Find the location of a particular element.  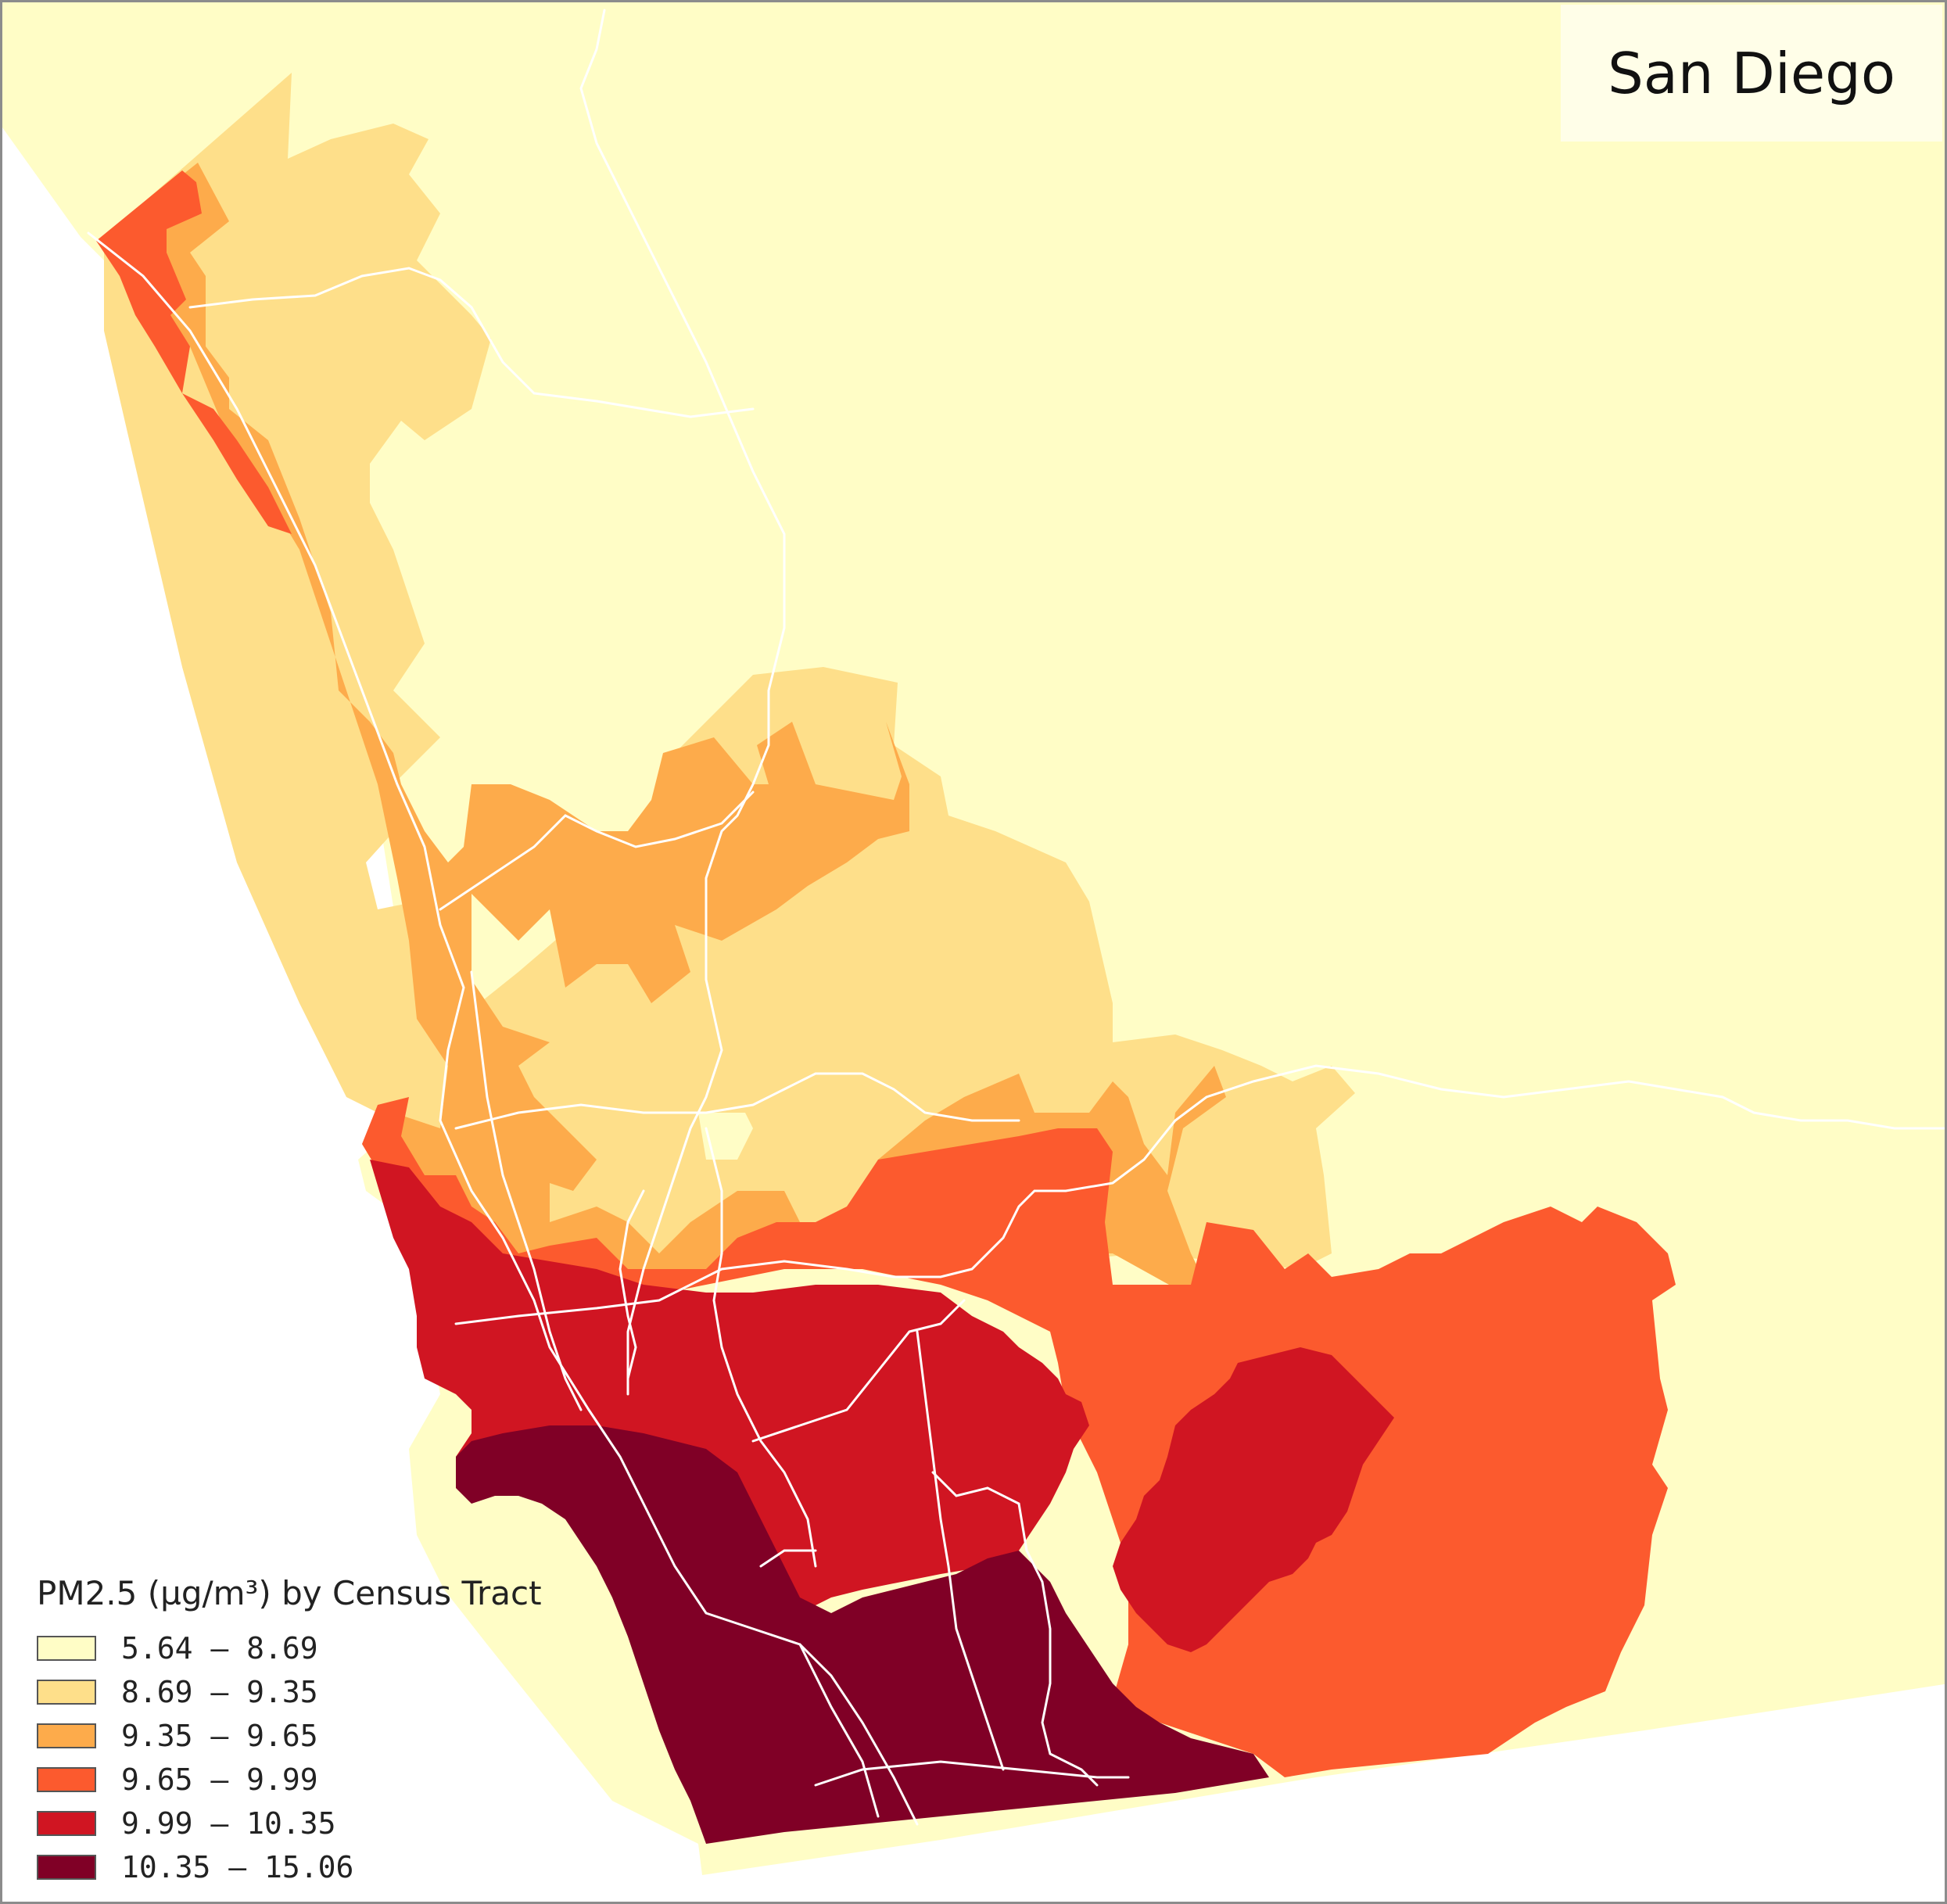

tracts-bin5-coast is located at coordinates (729, 1394).